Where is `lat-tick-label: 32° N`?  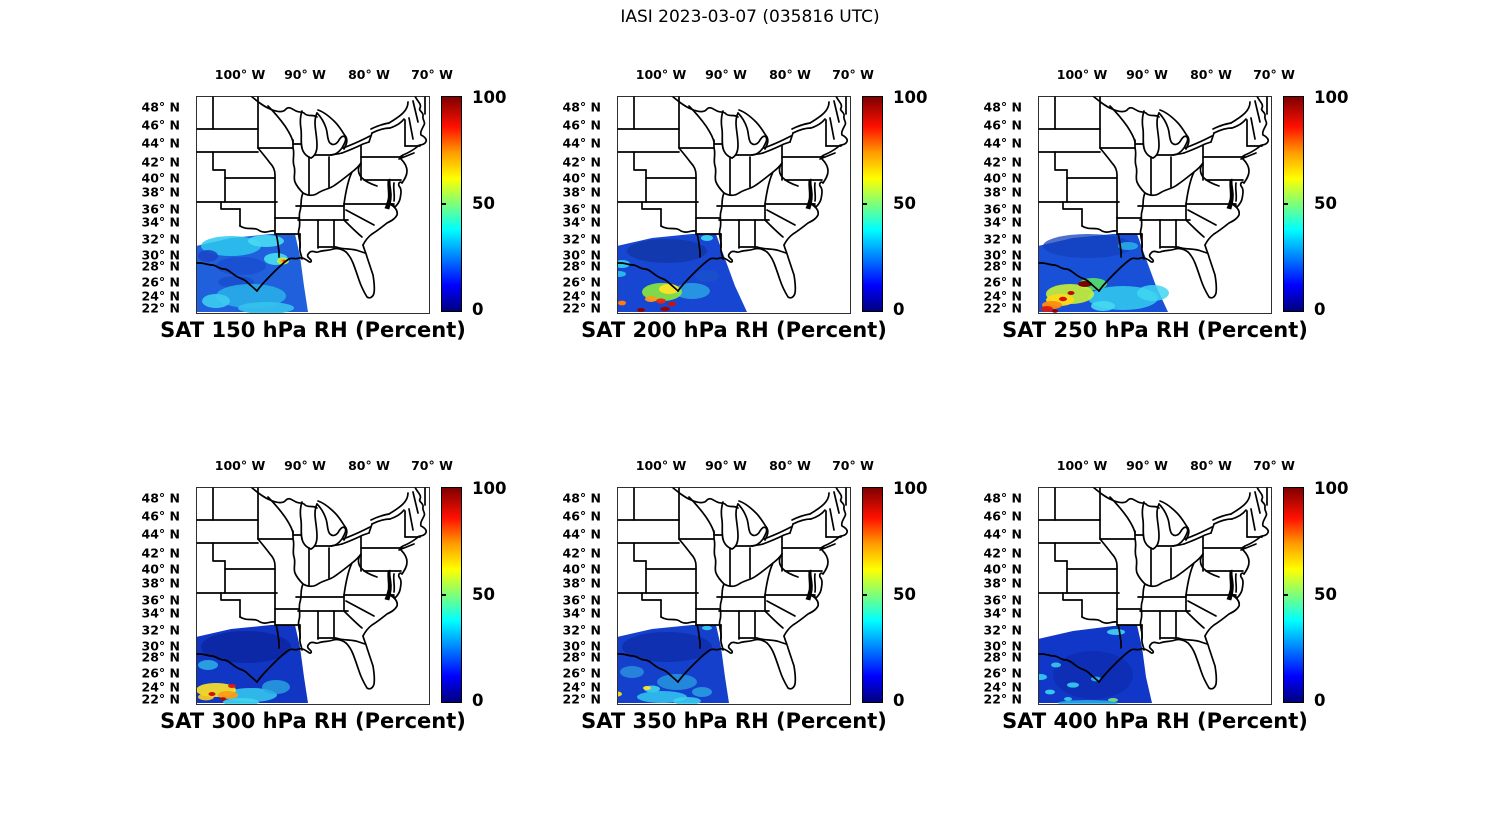 lat-tick-label: 32° N is located at coordinates (1002, 630).